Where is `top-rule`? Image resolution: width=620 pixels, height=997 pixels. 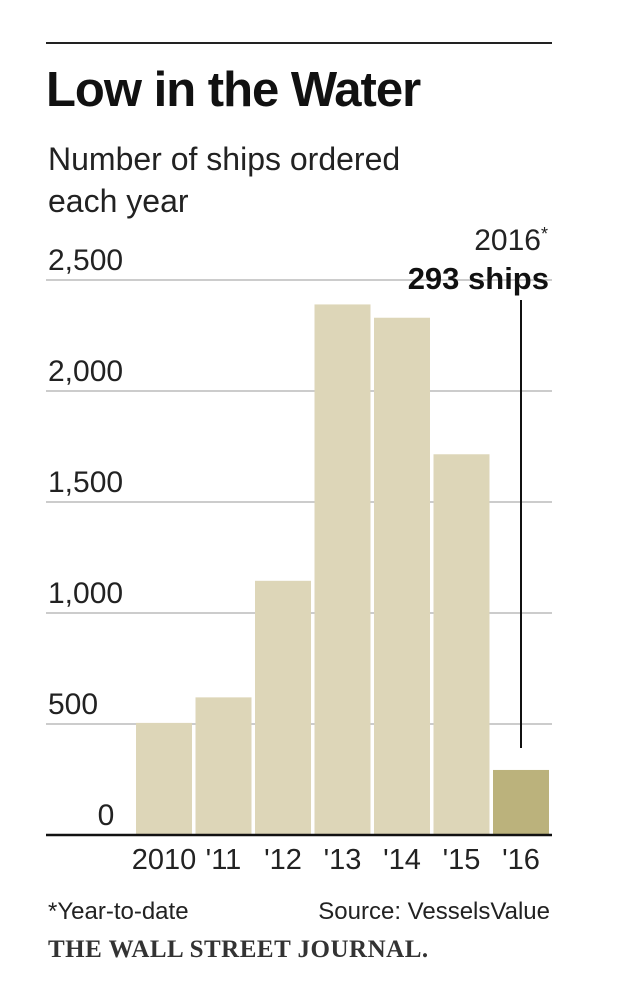
top-rule is located at coordinates (299, 43).